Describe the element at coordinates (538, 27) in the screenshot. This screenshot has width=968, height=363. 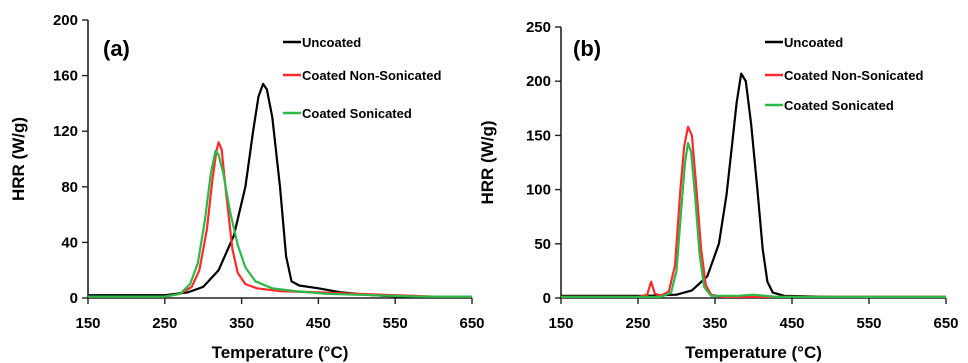
I see `y-tick-label: 250` at that location.